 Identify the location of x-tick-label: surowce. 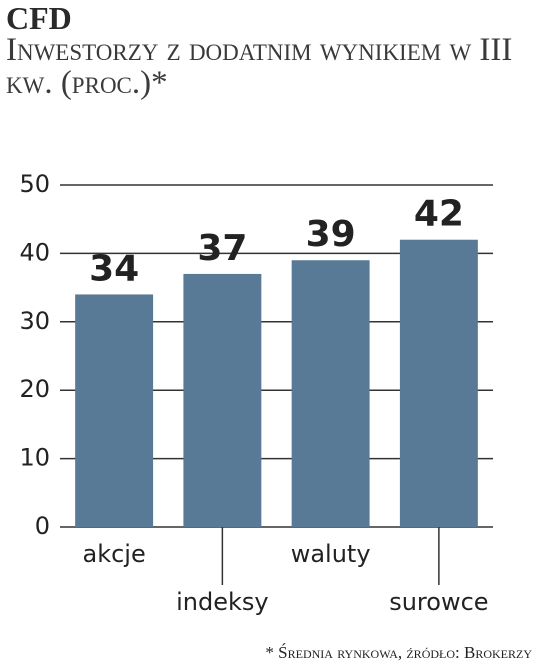
(438, 602).